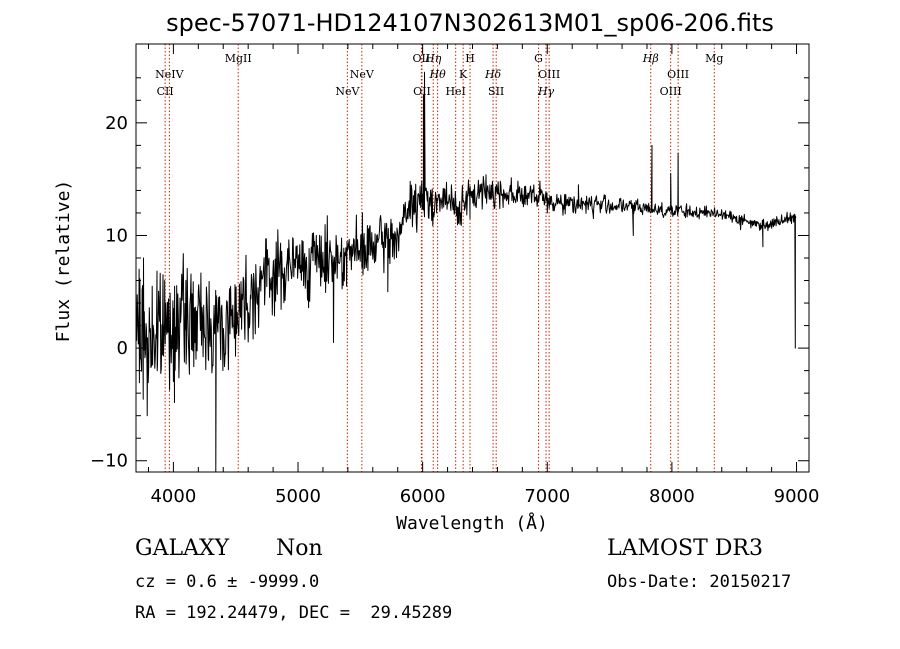 This screenshot has height=649, width=900. What do you see at coordinates (678, 74) in the screenshot?
I see `line-marker-label-18: OIII` at bounding box center [678, 74].